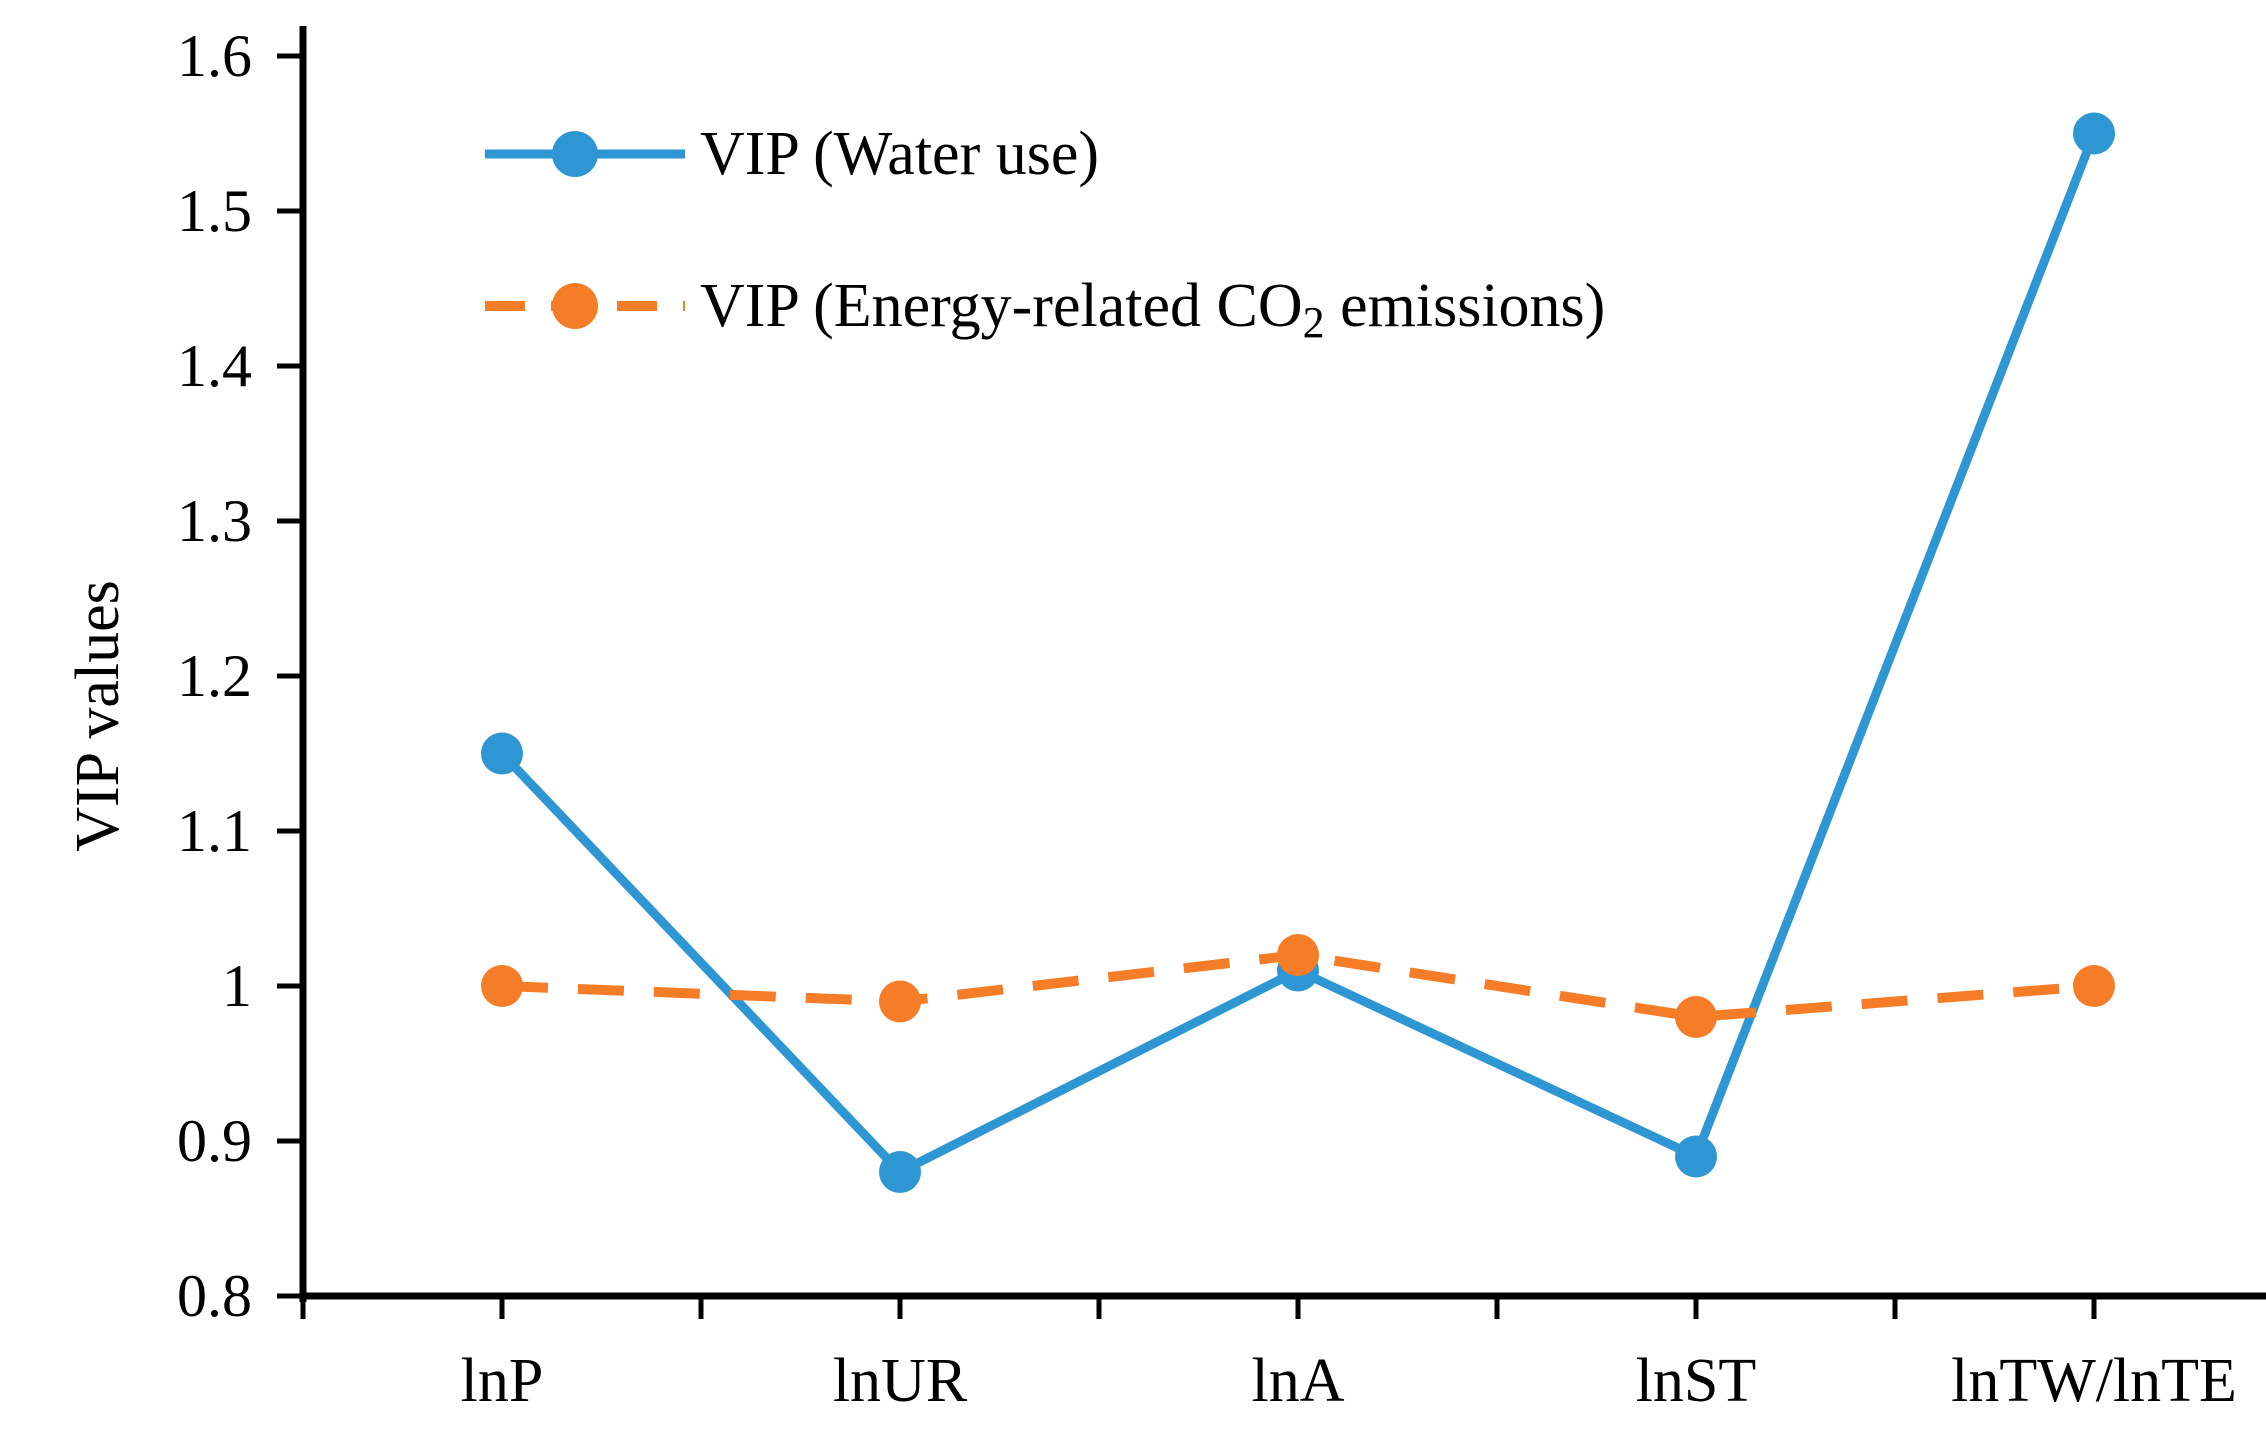  Describe the element at coordinates (214, 676) in the screenshot. I see `y-tick-label: 1.2` at that location.